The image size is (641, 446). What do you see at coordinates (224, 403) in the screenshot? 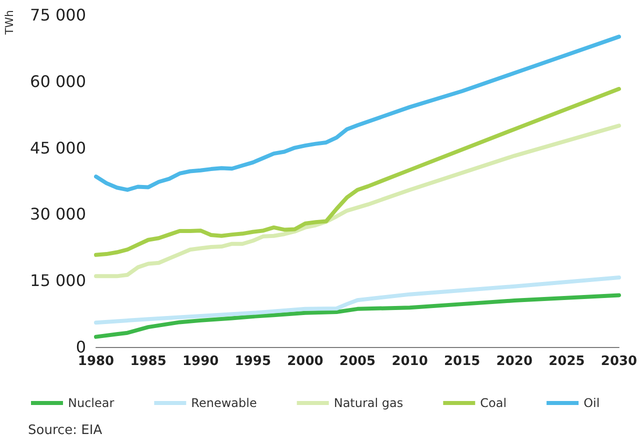
I see `legend-label: Renewable` at bounding box center [224, 403].